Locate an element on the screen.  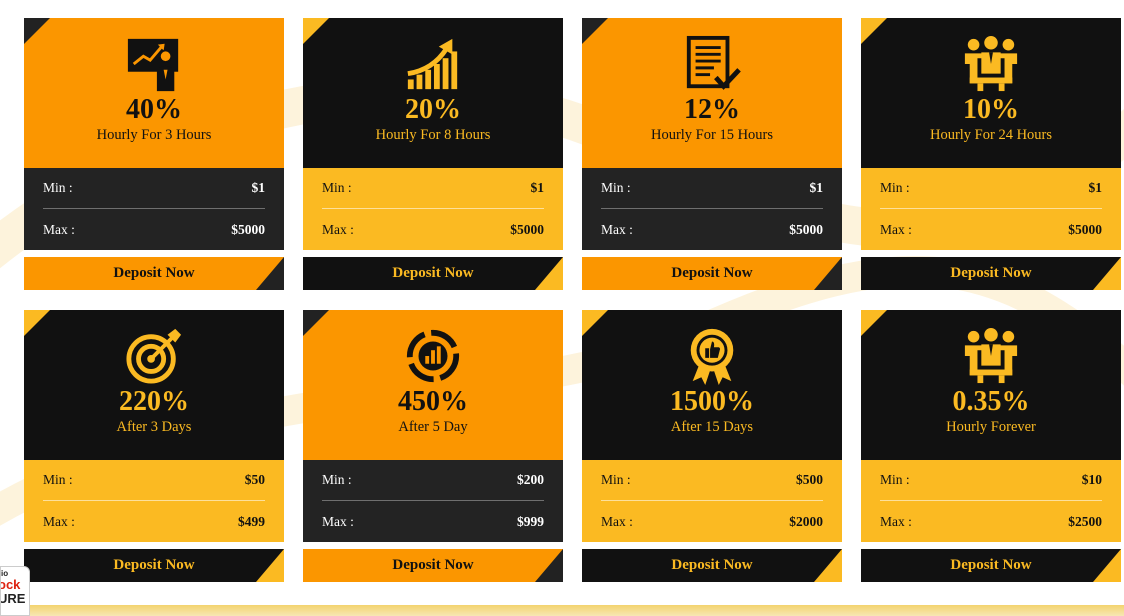
max-row: Max : $999 is located at coordinates (433, 521).